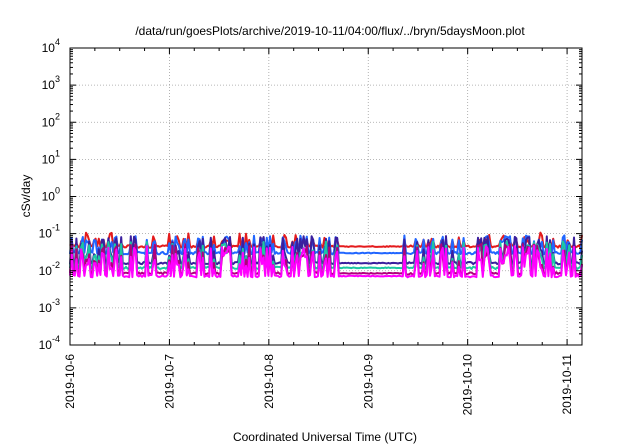 The height and width of the screenshot is (448, 640). I want to click on y-tick-label: 10⁰, so click(51, 195).